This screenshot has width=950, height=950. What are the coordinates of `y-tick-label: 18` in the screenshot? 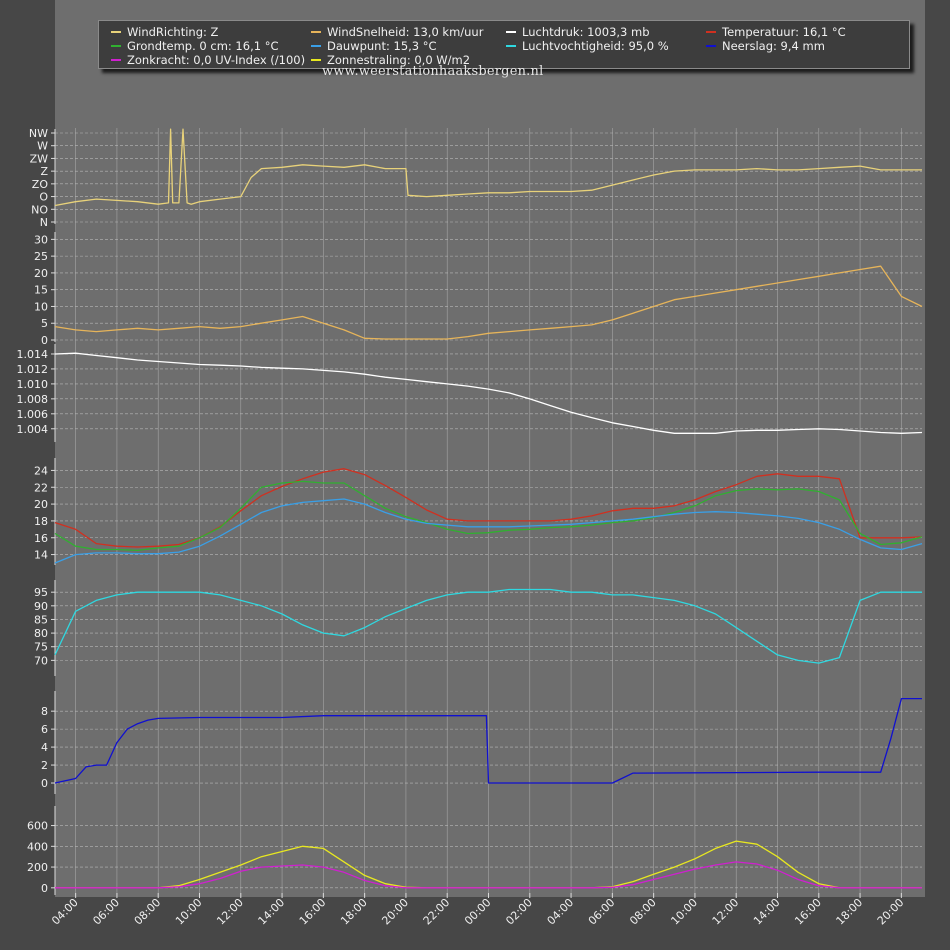 It's located at (41, 521).